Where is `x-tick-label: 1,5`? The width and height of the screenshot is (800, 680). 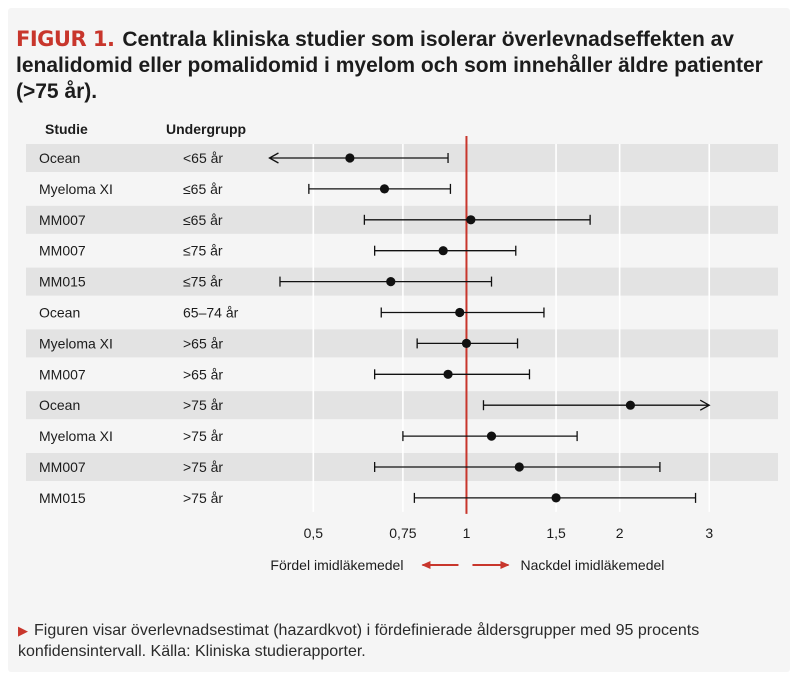 x-tick-label: 1,5 is located at coordinates (556, 533).